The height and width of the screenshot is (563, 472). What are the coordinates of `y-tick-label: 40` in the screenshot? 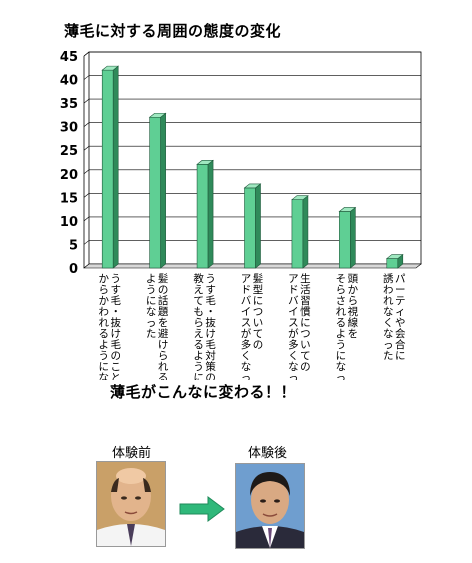 It's located at (69, 81).